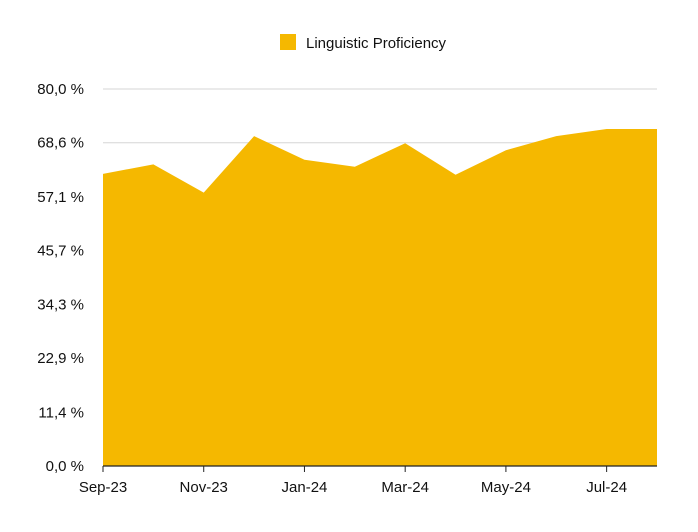 This screenshot has width=698, height=532. I want to click on legend-swatch, so click(288, 42).